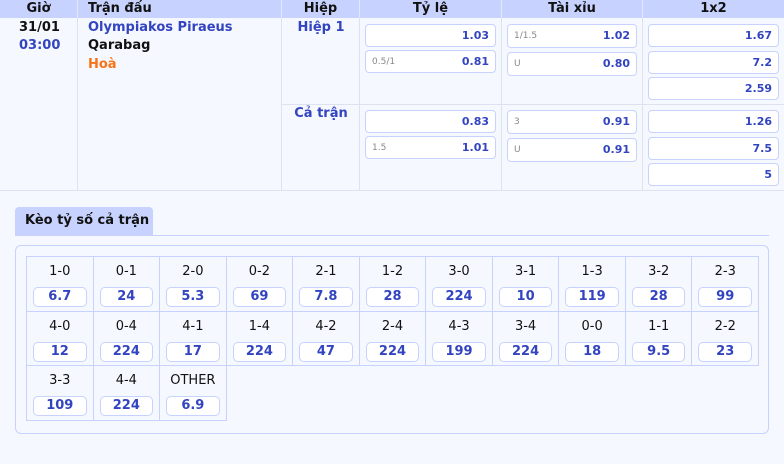 The image size is (784, 464). Describe the element at coordinates (526, 36) in the screenshot. I see `overunder-line: 1/1.5` at that location.